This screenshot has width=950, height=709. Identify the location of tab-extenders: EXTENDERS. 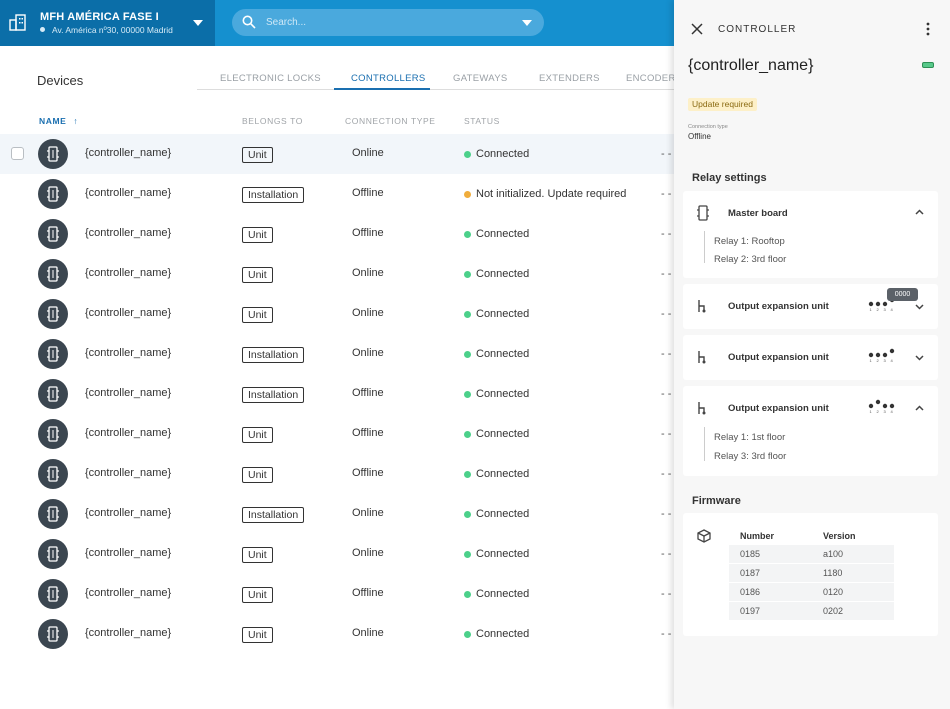
(569, 78).